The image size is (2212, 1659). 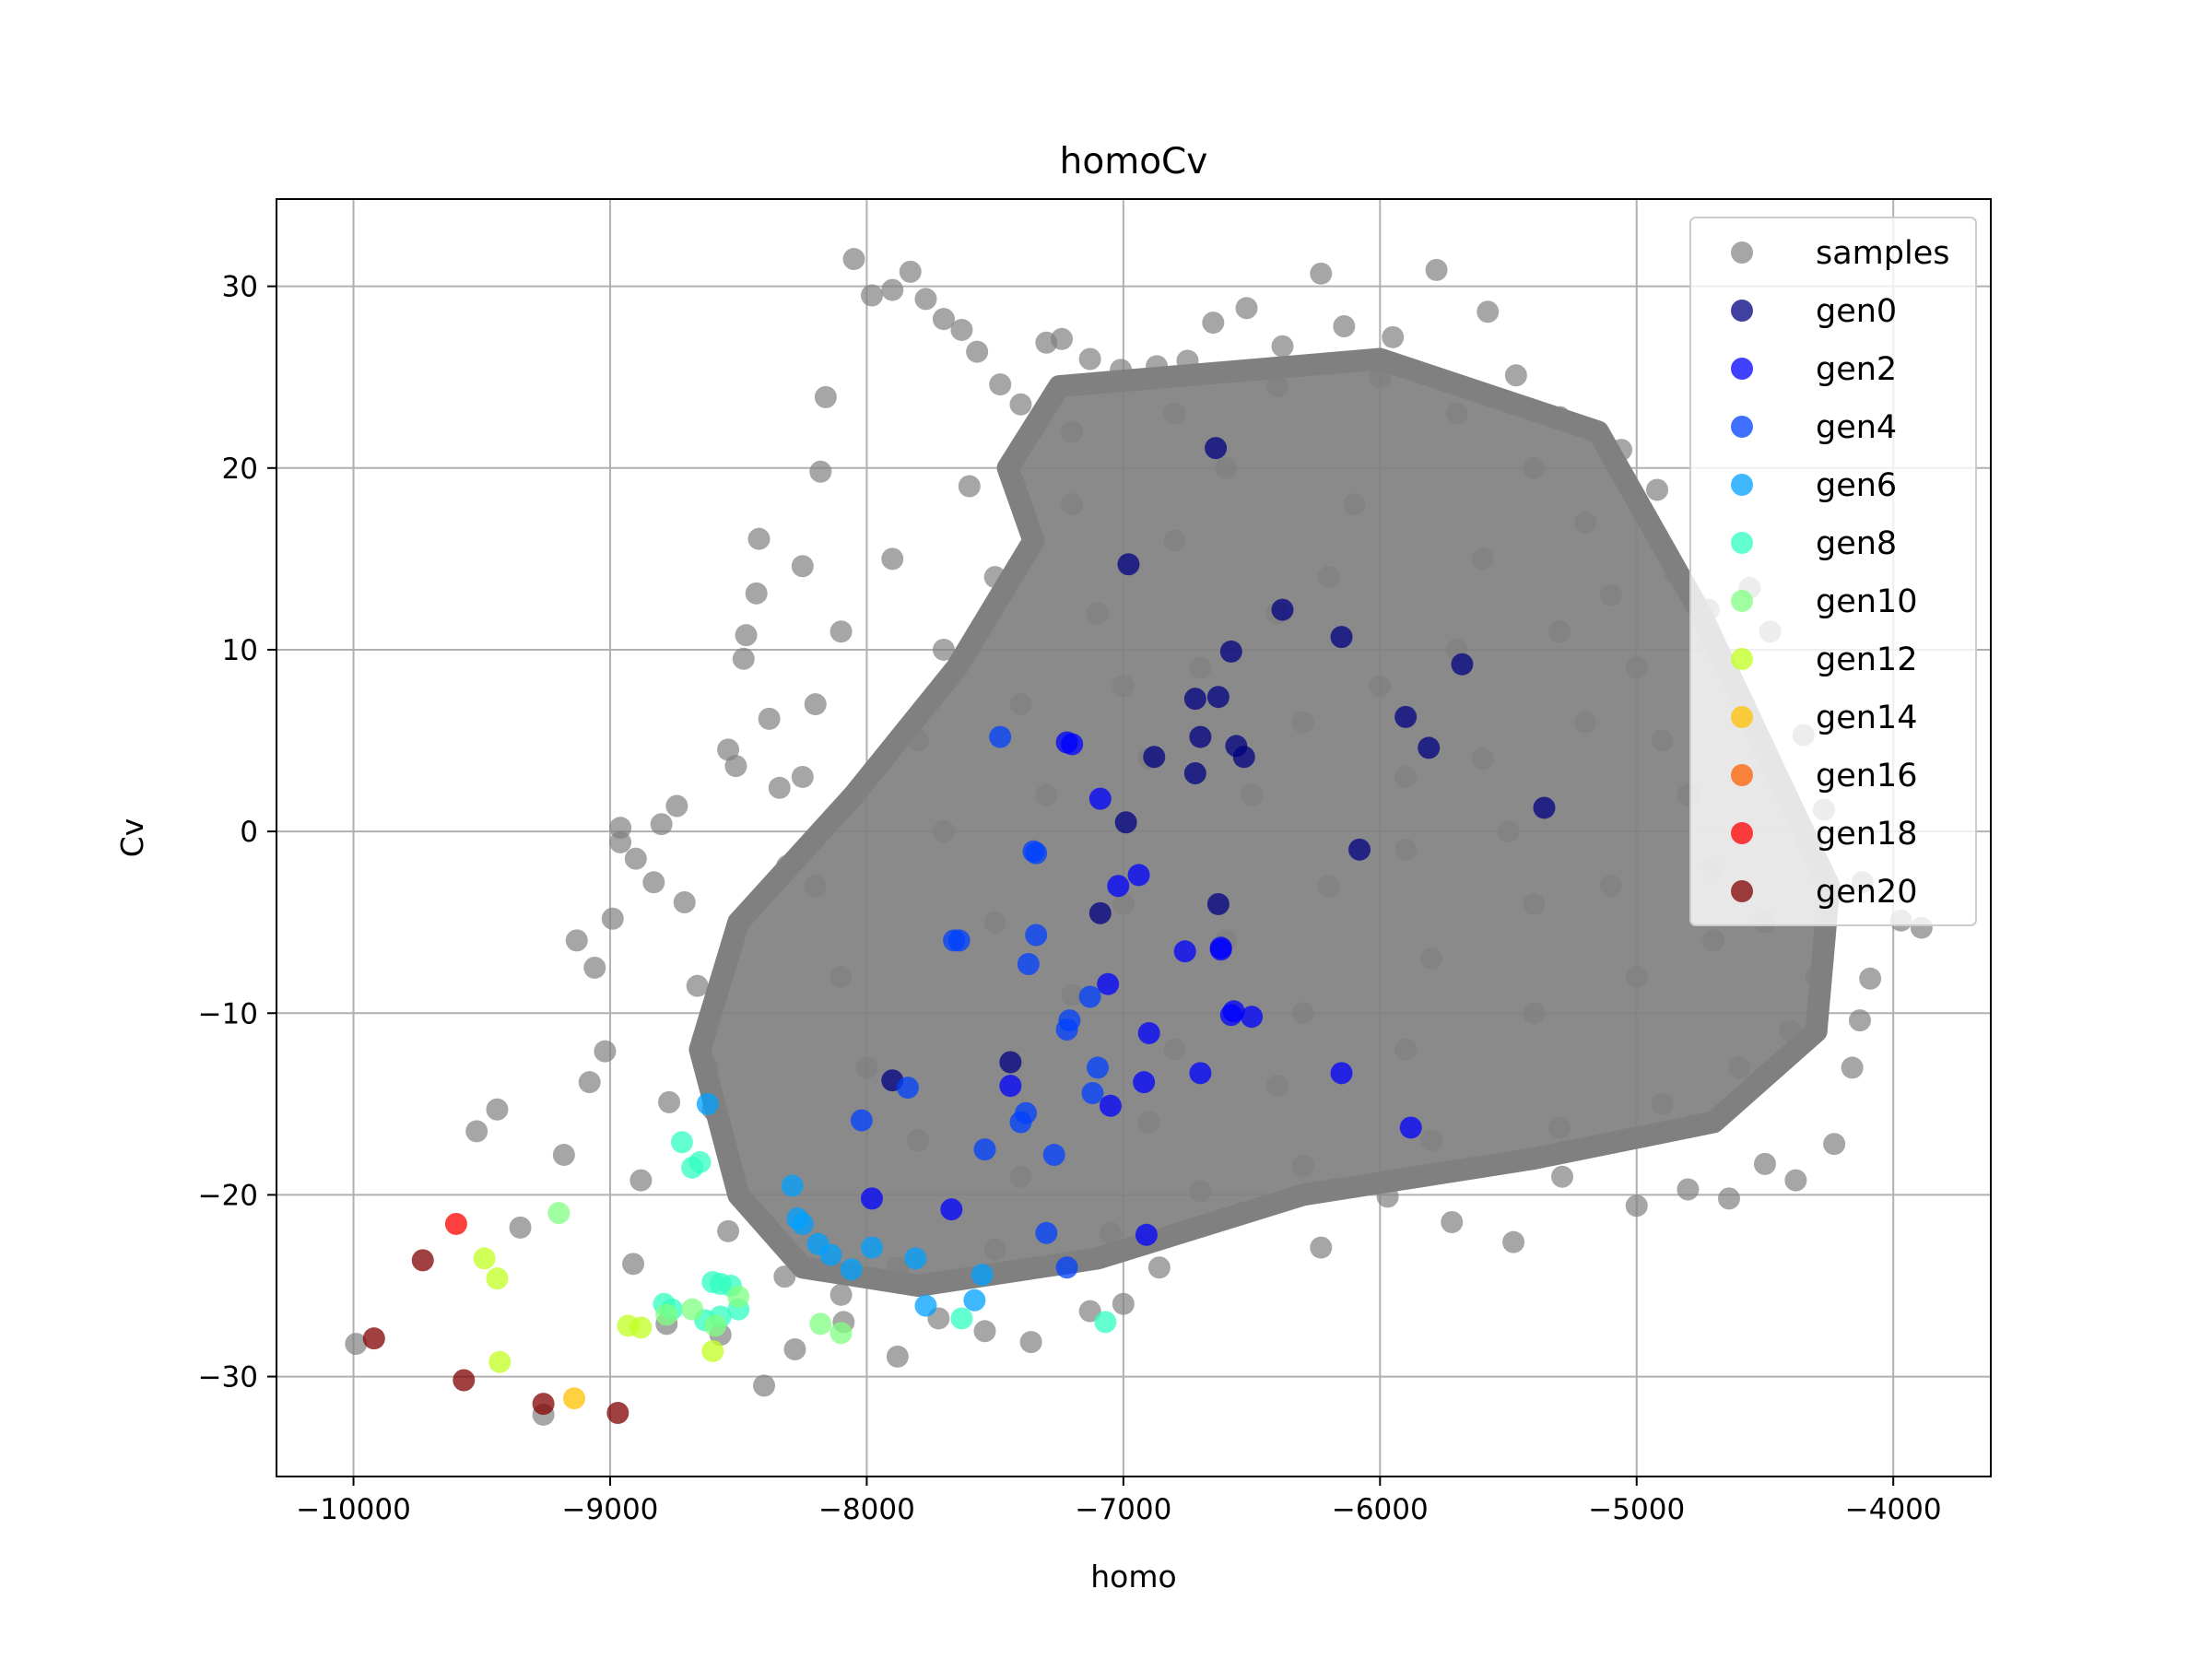 I want to click on legend-item-gen18: gen18, so click(x=1824, y=834).